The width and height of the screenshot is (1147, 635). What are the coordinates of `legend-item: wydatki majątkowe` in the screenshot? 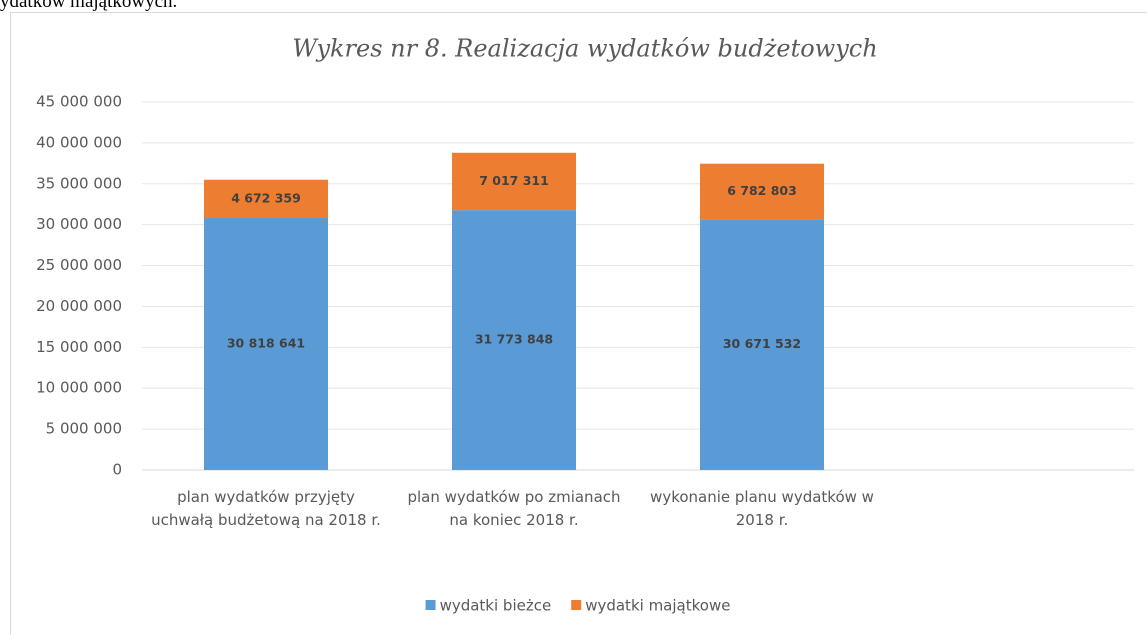 It's located at (650, 606).